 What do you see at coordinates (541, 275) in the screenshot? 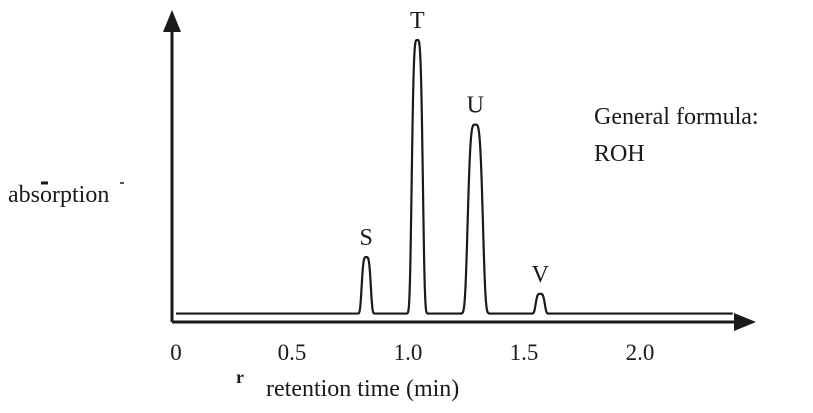
I see `peak-label-v: V` at bounding box center [541, 275].